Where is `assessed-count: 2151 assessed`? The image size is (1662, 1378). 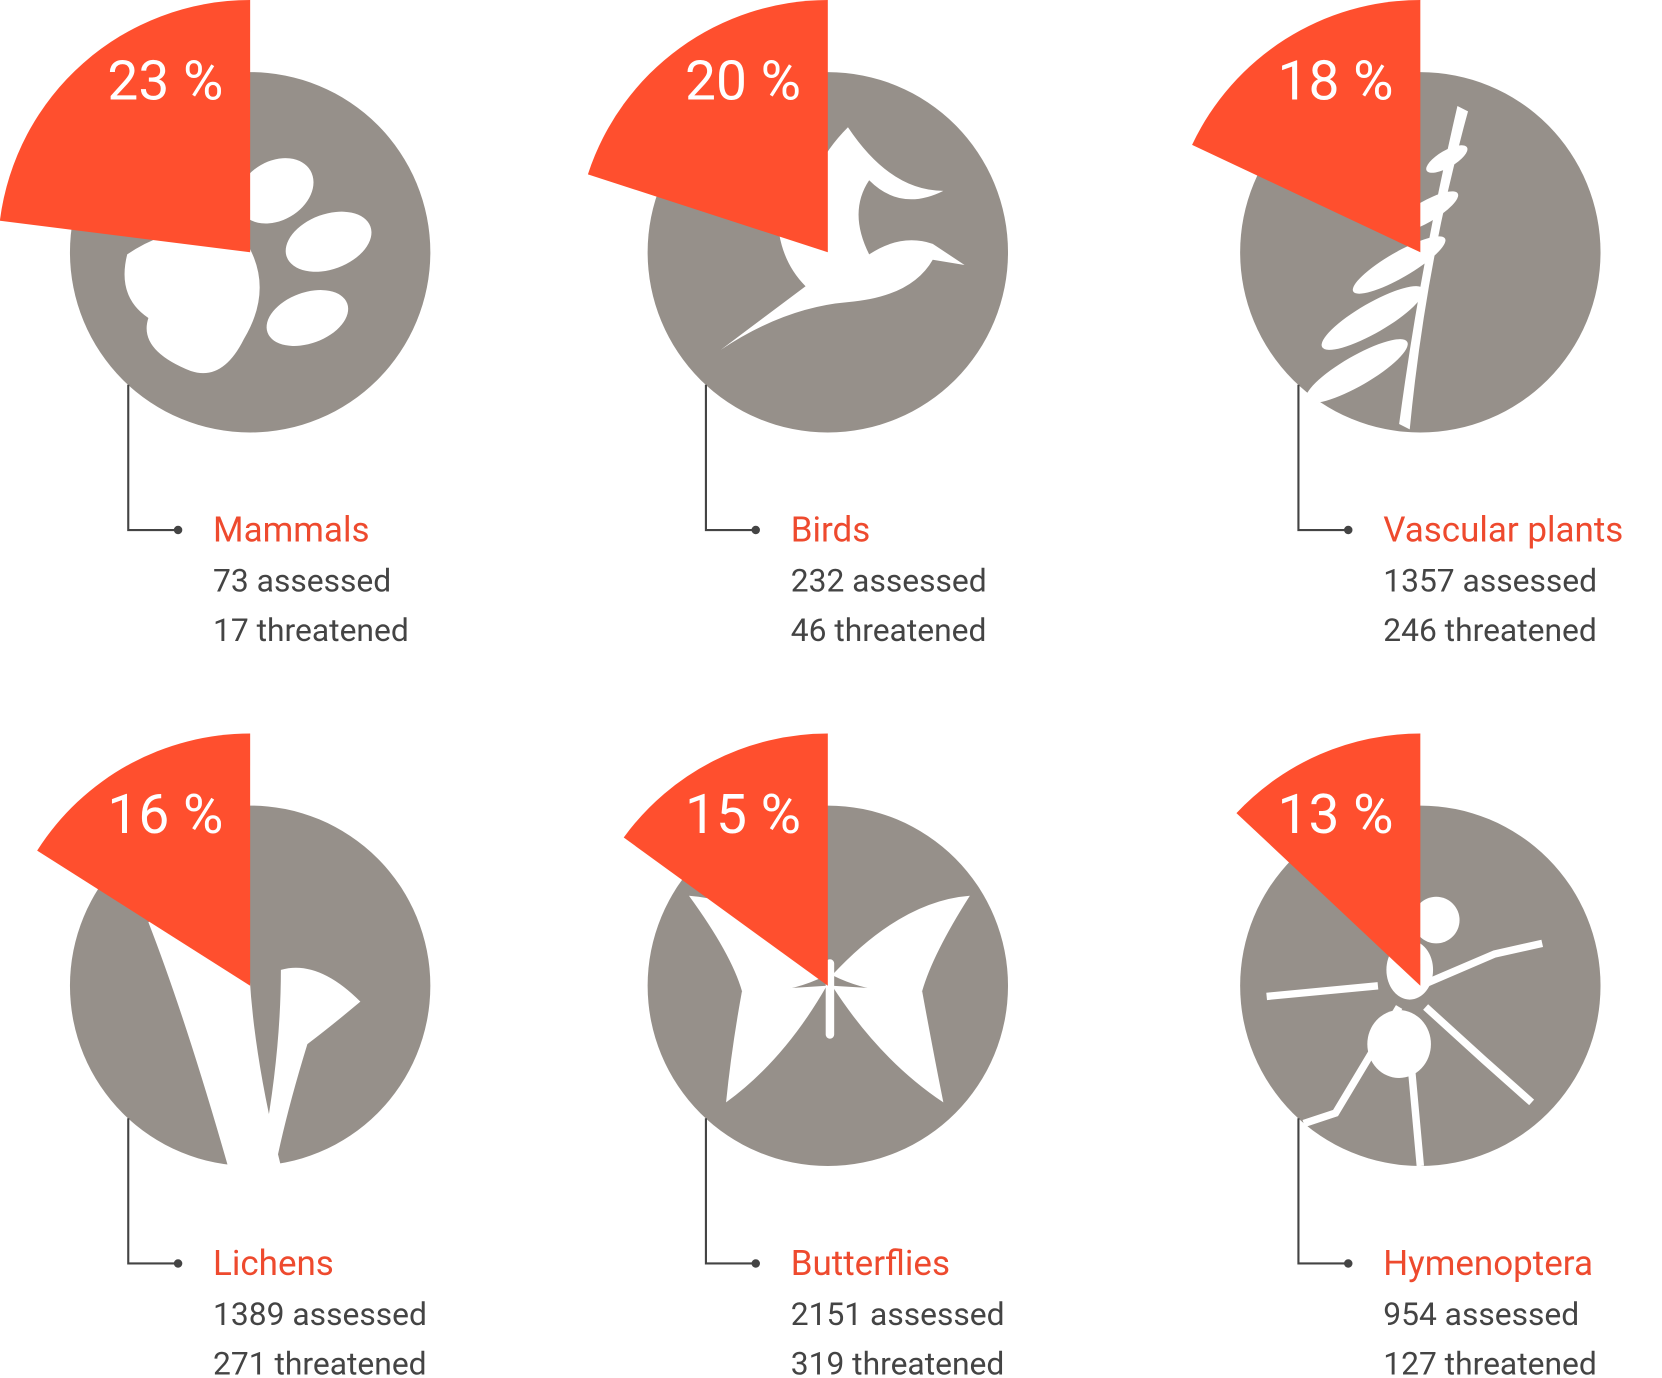
assessed-count: 2151 assessed is located at coordinates (898, 1314).